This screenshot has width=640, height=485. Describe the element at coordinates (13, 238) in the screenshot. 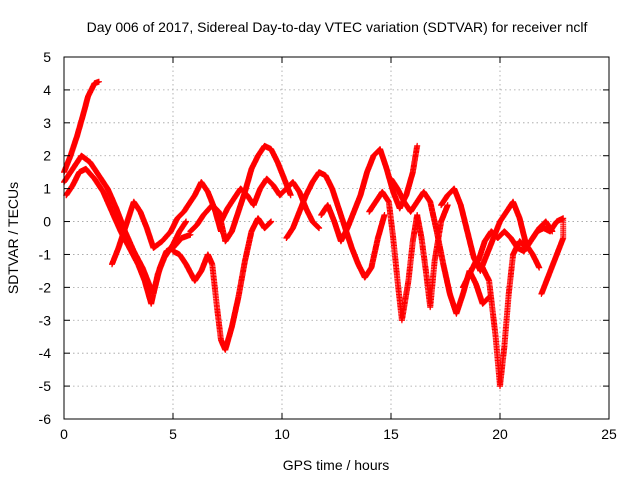

I see `y-axis-label: SDTVAR / TECUs` at that location.